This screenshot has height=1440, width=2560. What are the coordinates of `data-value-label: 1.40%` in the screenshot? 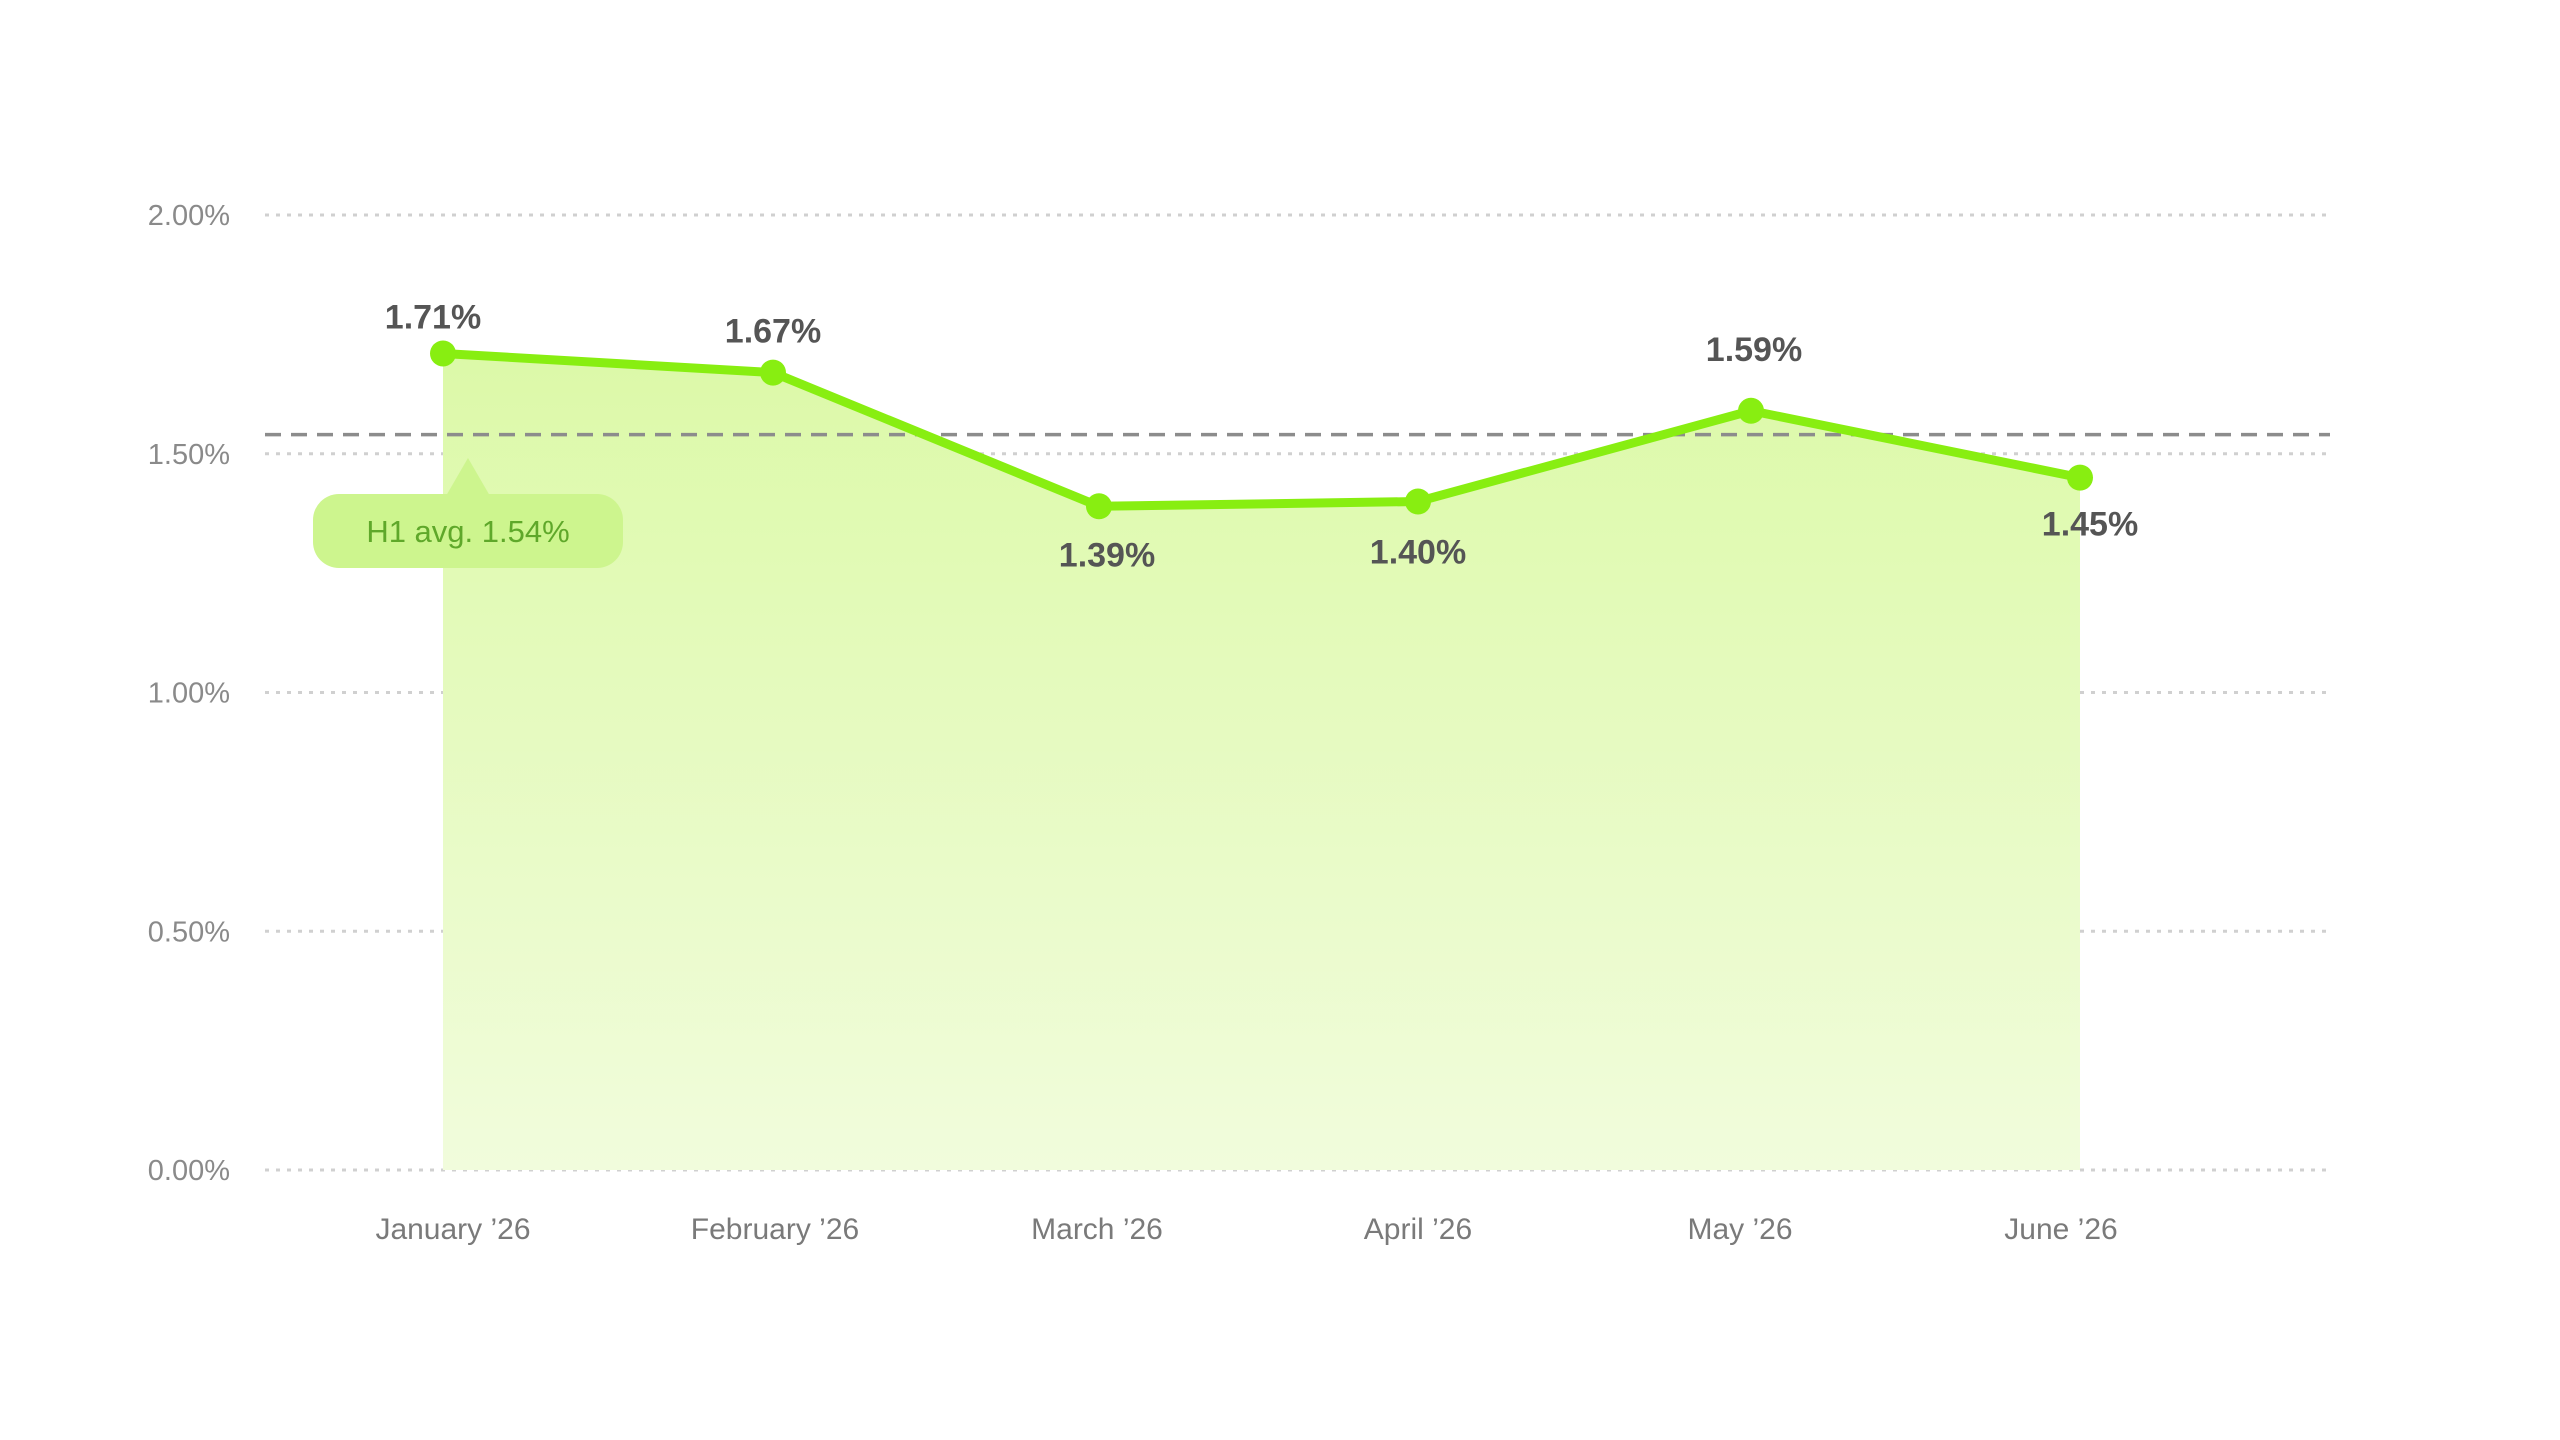 It's located at (1418, 553).